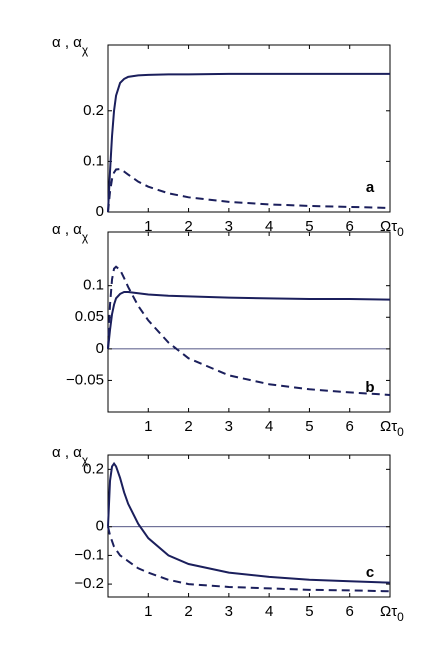 Image resolution: width=436 pixels, height=657 pixels. What do you see at coordinates (89, 583) in the screenshot?
I see `y-tick-label: −0.2` at bounding box center [89, 583].